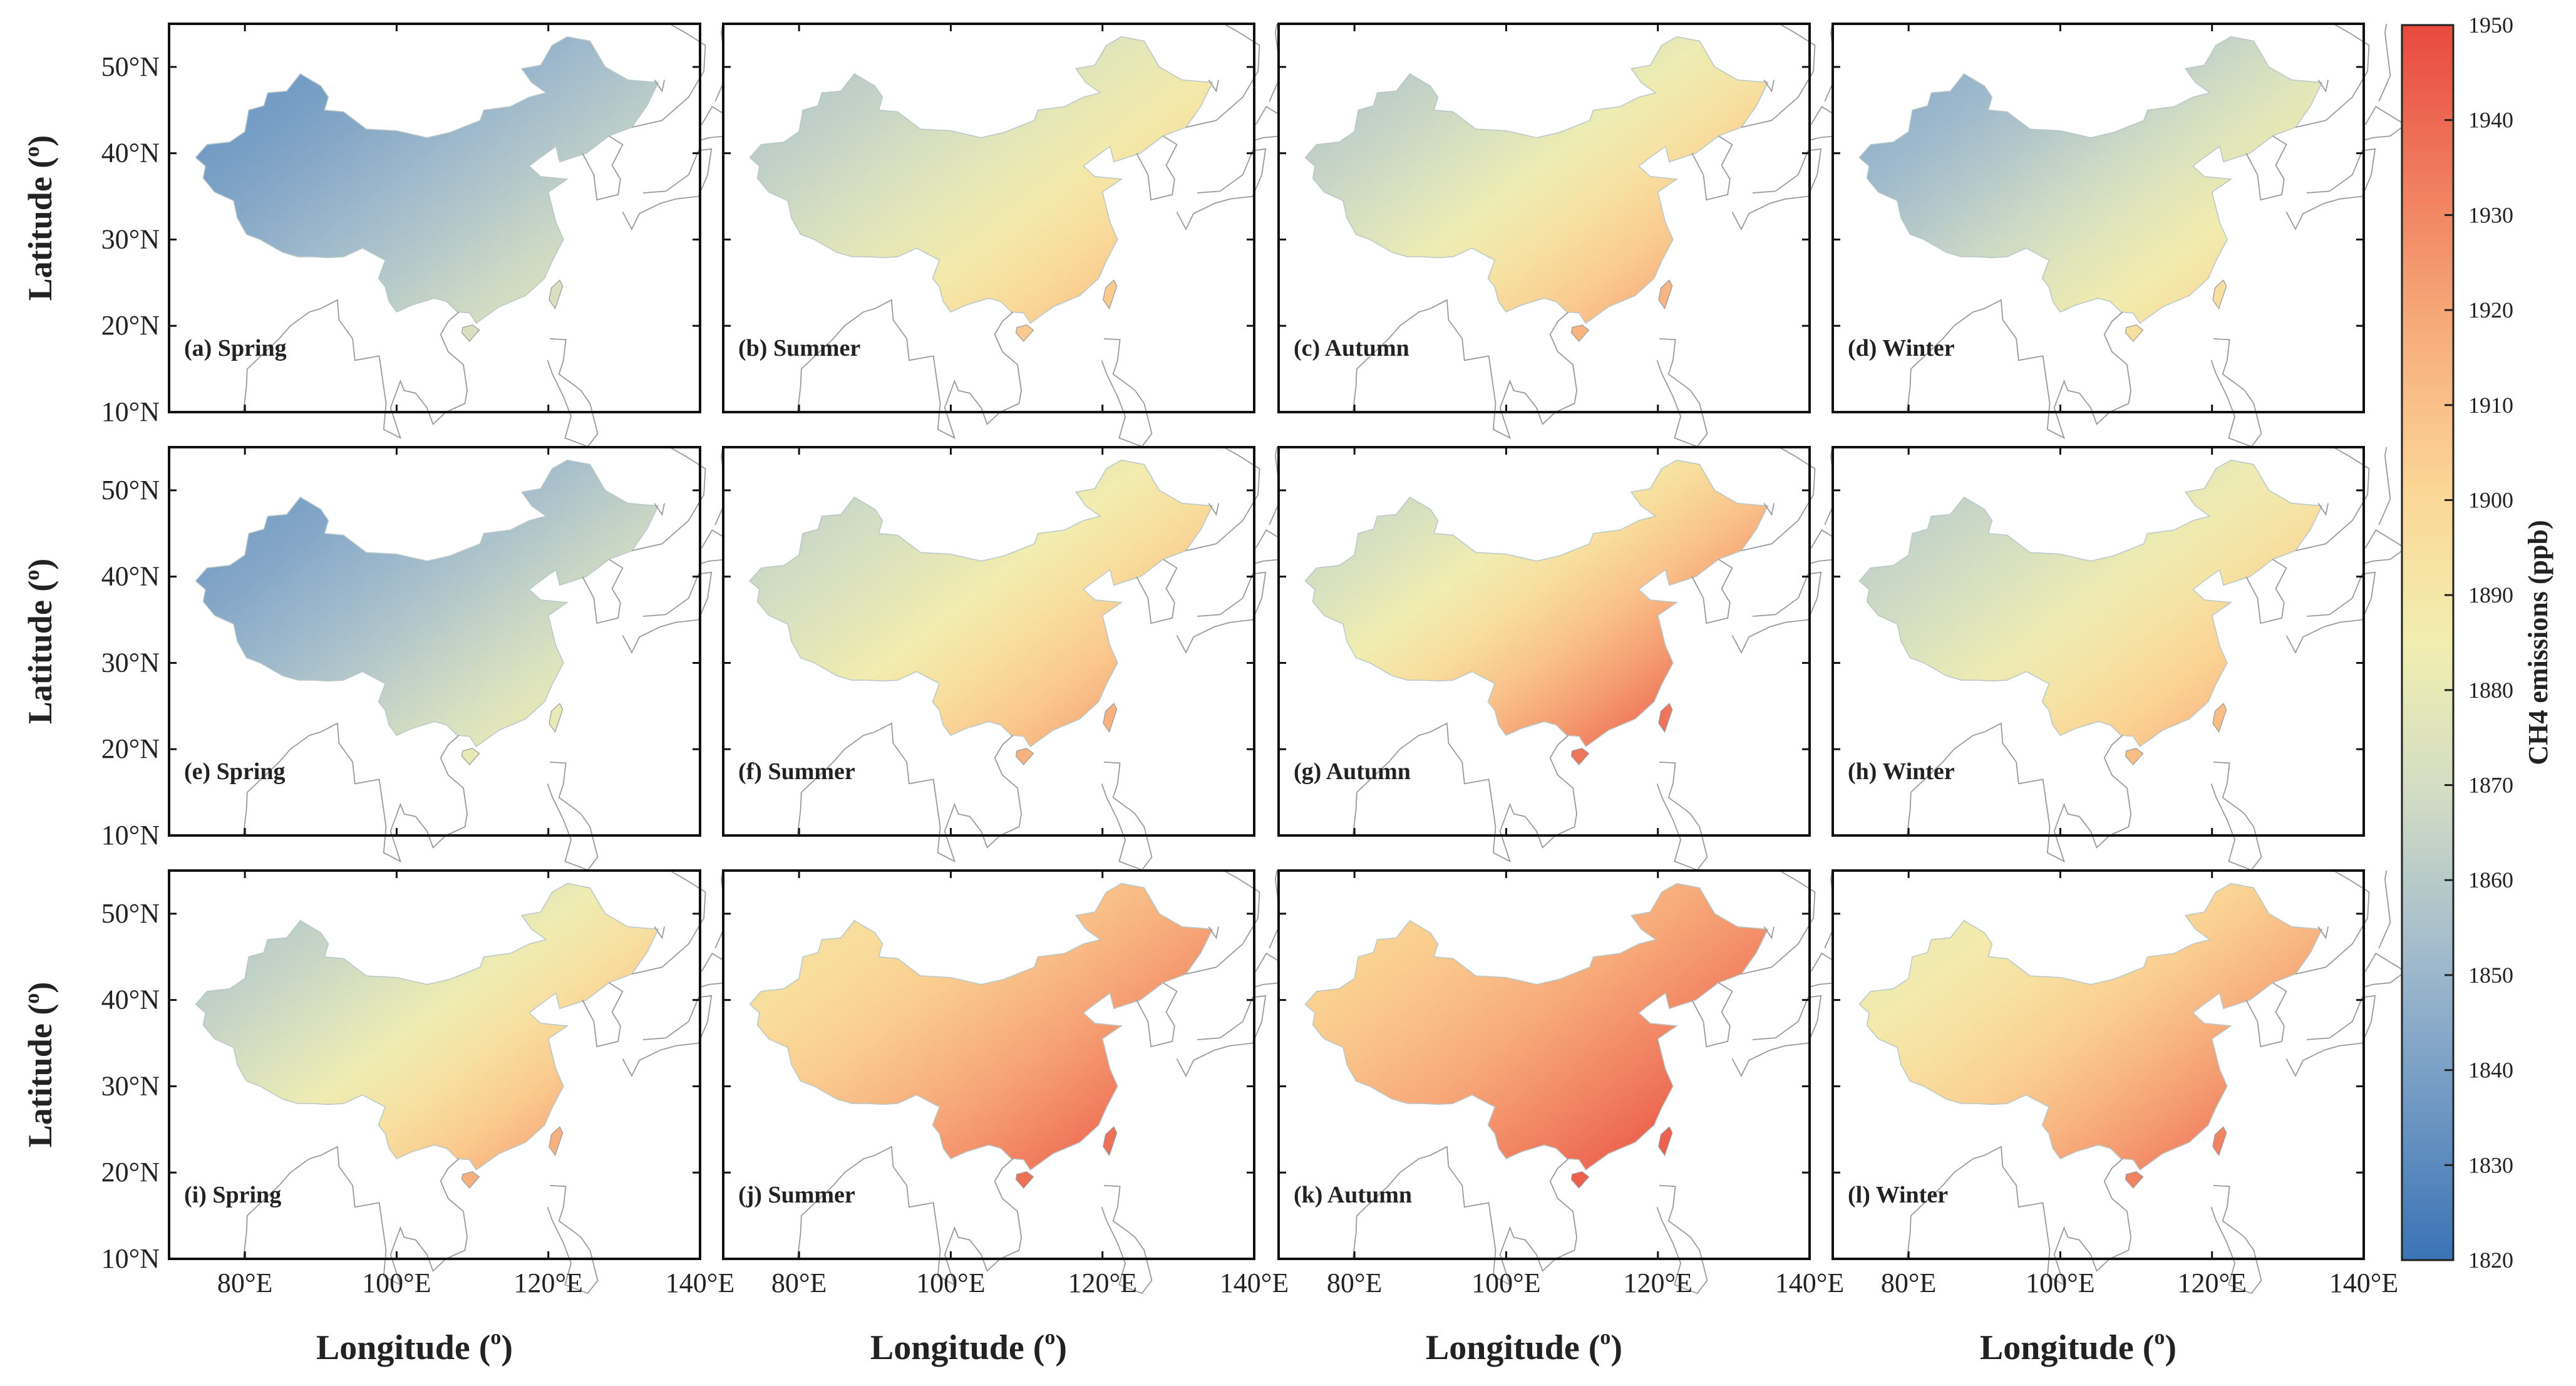 The width and height of the screenshot is (2576, 1386). Describe the element at coordinates (2491, 1164) in the screenshot. I see `colorbar-tick-label: 1830` at that location.